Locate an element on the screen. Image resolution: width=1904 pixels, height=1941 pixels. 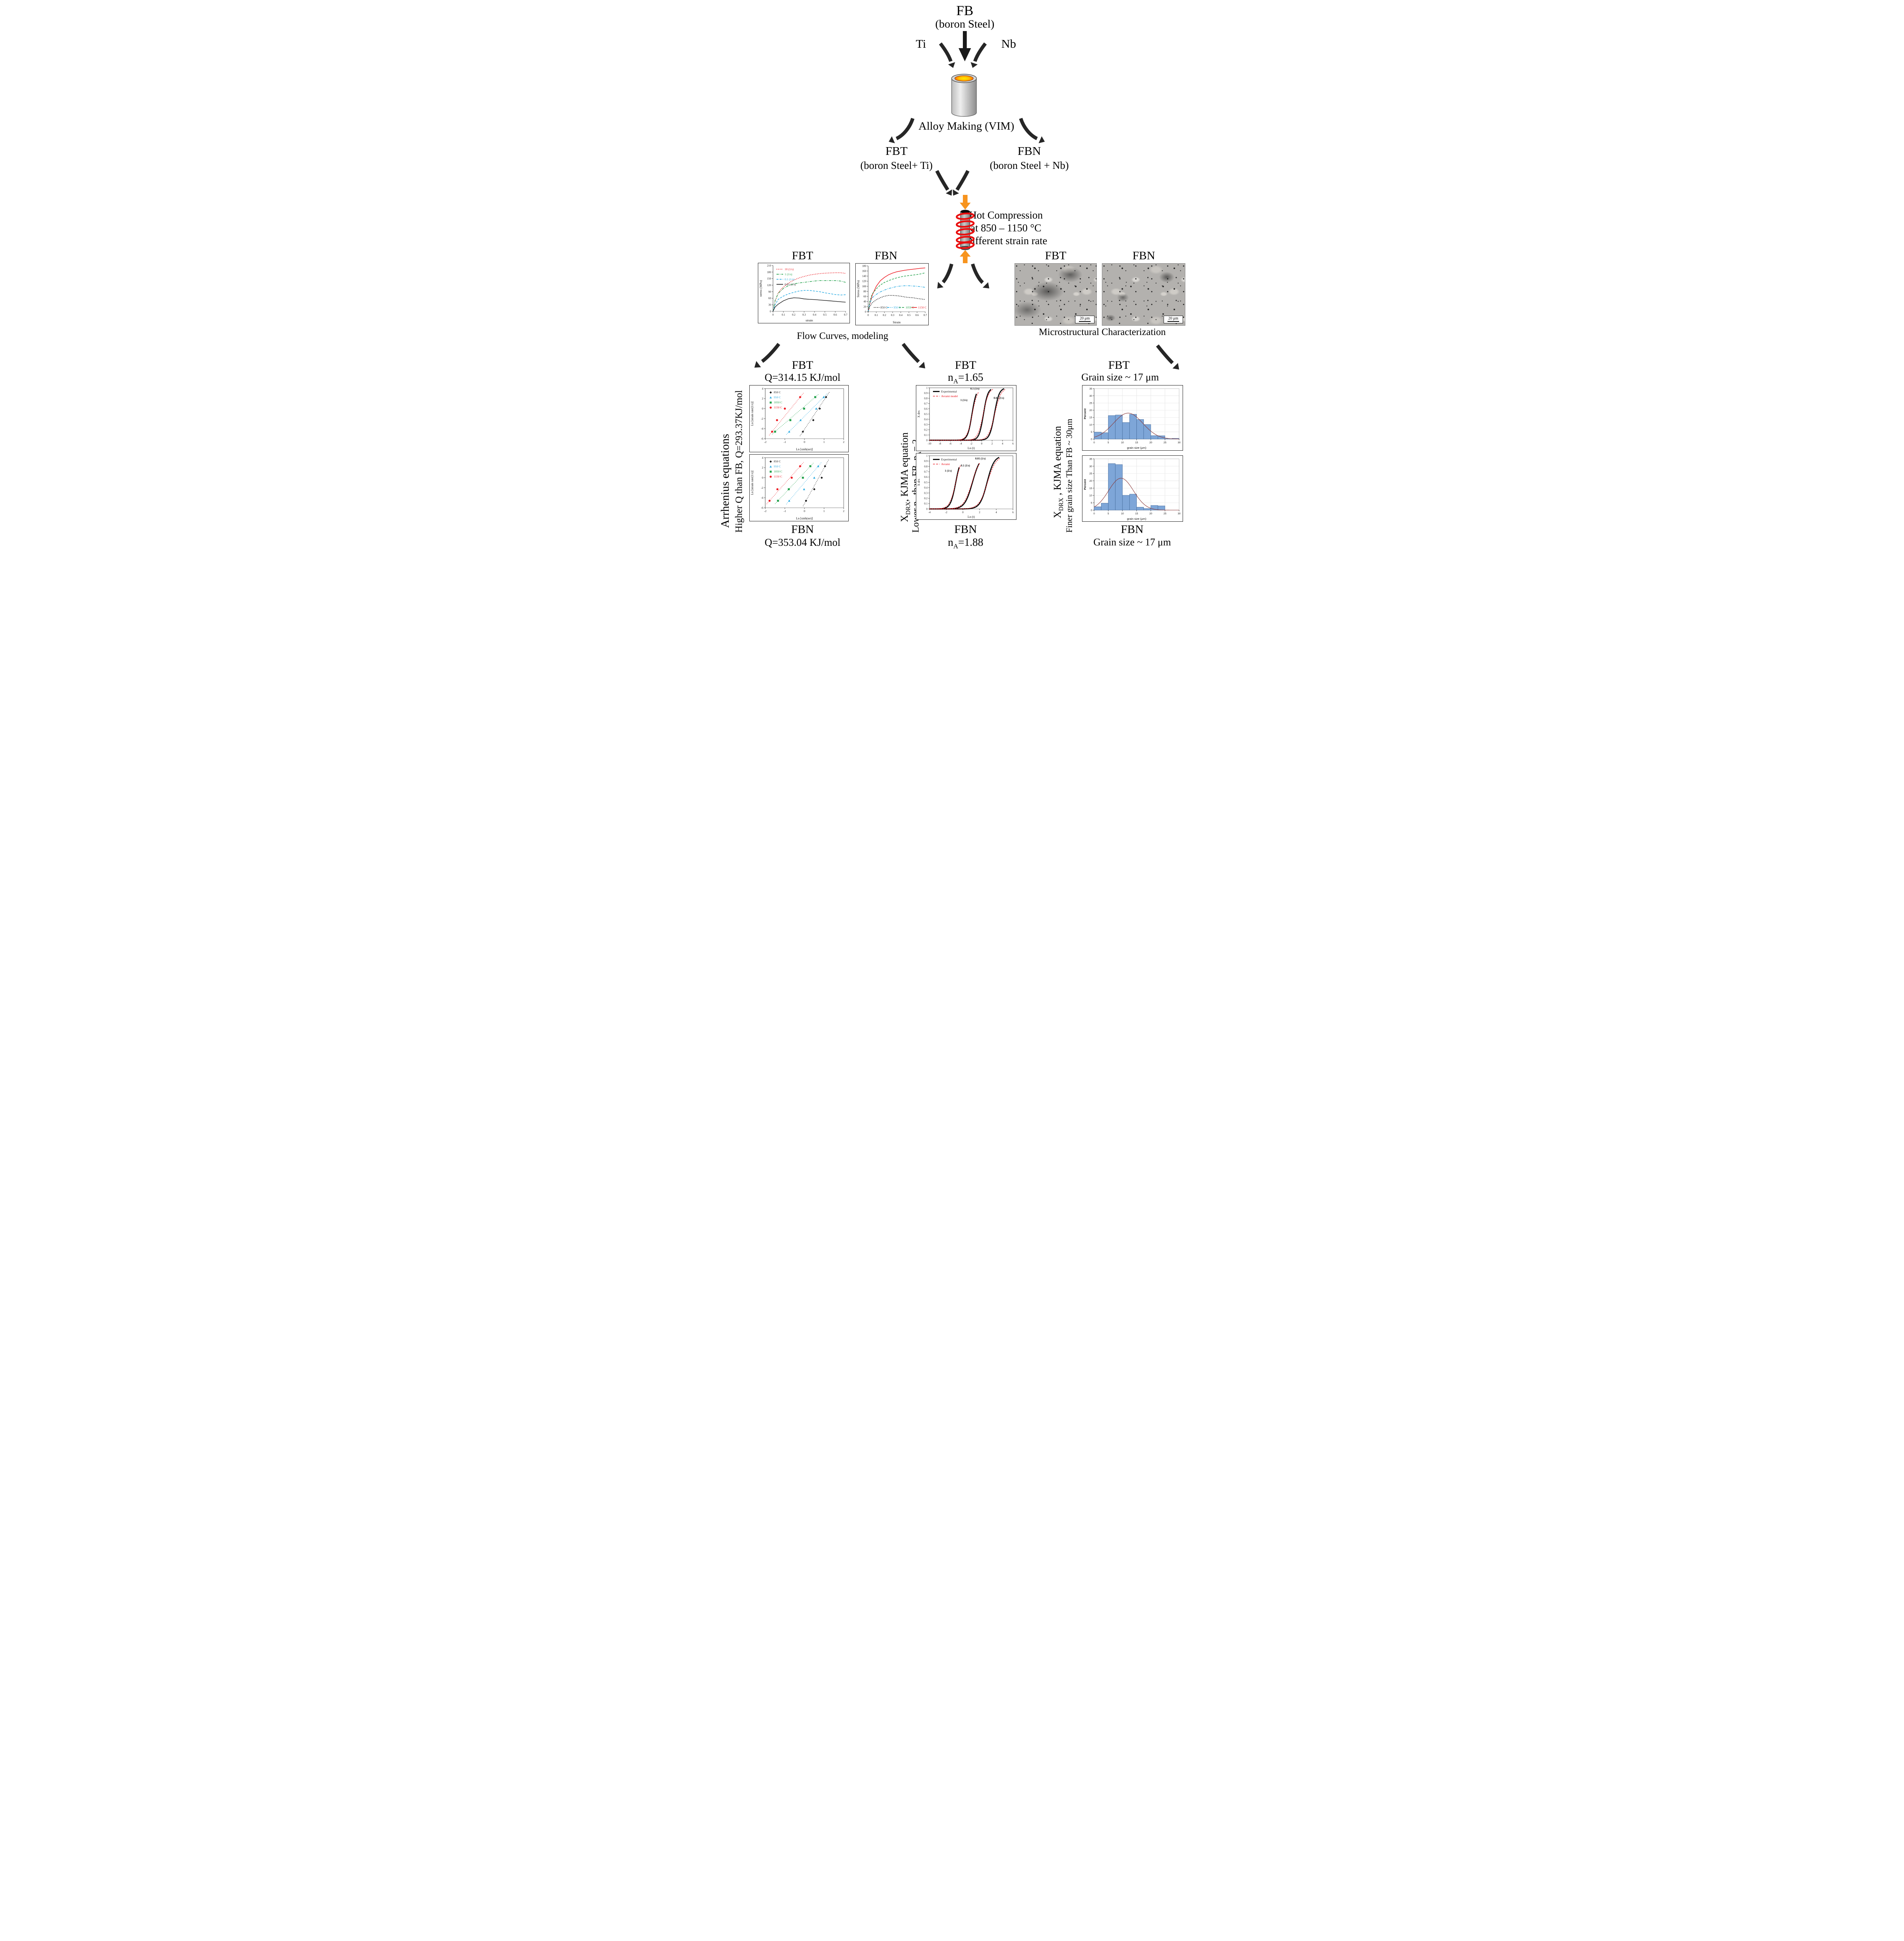
hist-fbt-grain: Grain size ~ 17 μm is located at coordinates (1120, 377).